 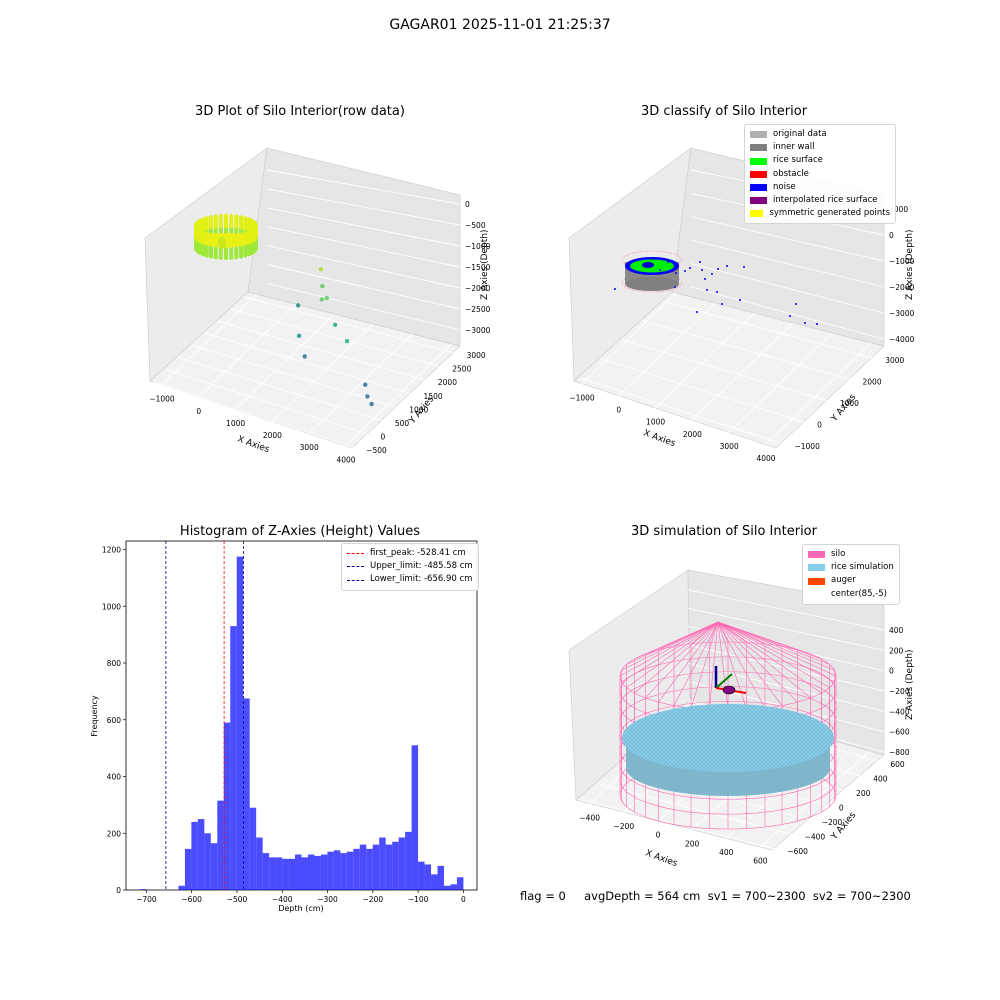 I want to click on z-tick-label: −1500, so click(x=478, y=267).